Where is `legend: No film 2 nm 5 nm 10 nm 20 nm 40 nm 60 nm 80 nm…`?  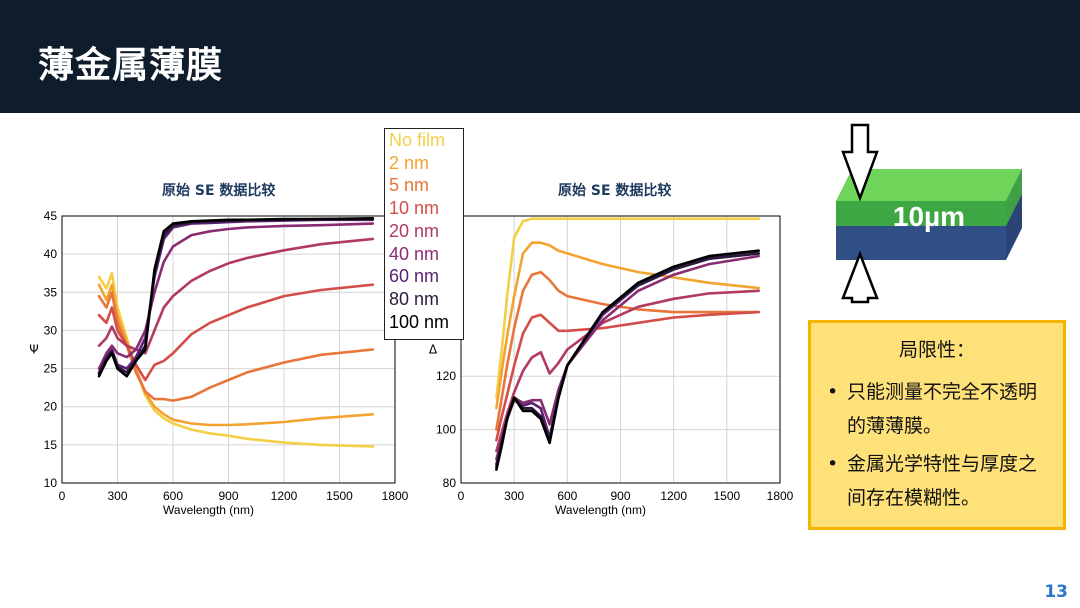
legend: No film 2 nm 5 nm 10 nm 20 nm 40 nm 60 nm 80 nm… is located at coordinates (424, 234).